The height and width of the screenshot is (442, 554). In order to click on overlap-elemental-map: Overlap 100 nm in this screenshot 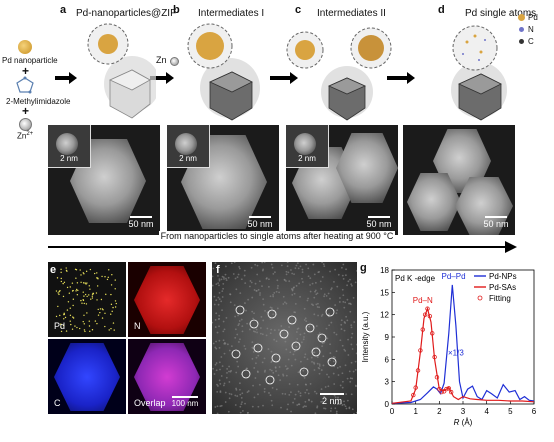, I will do `click(167, 376)`.